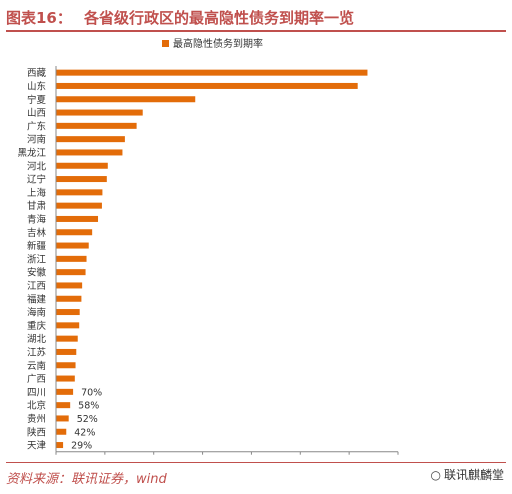 The image size is (512, 494). Describe the element at coordinates (36, 126) in the screenshot. I see `category-label: 广东` at that location.